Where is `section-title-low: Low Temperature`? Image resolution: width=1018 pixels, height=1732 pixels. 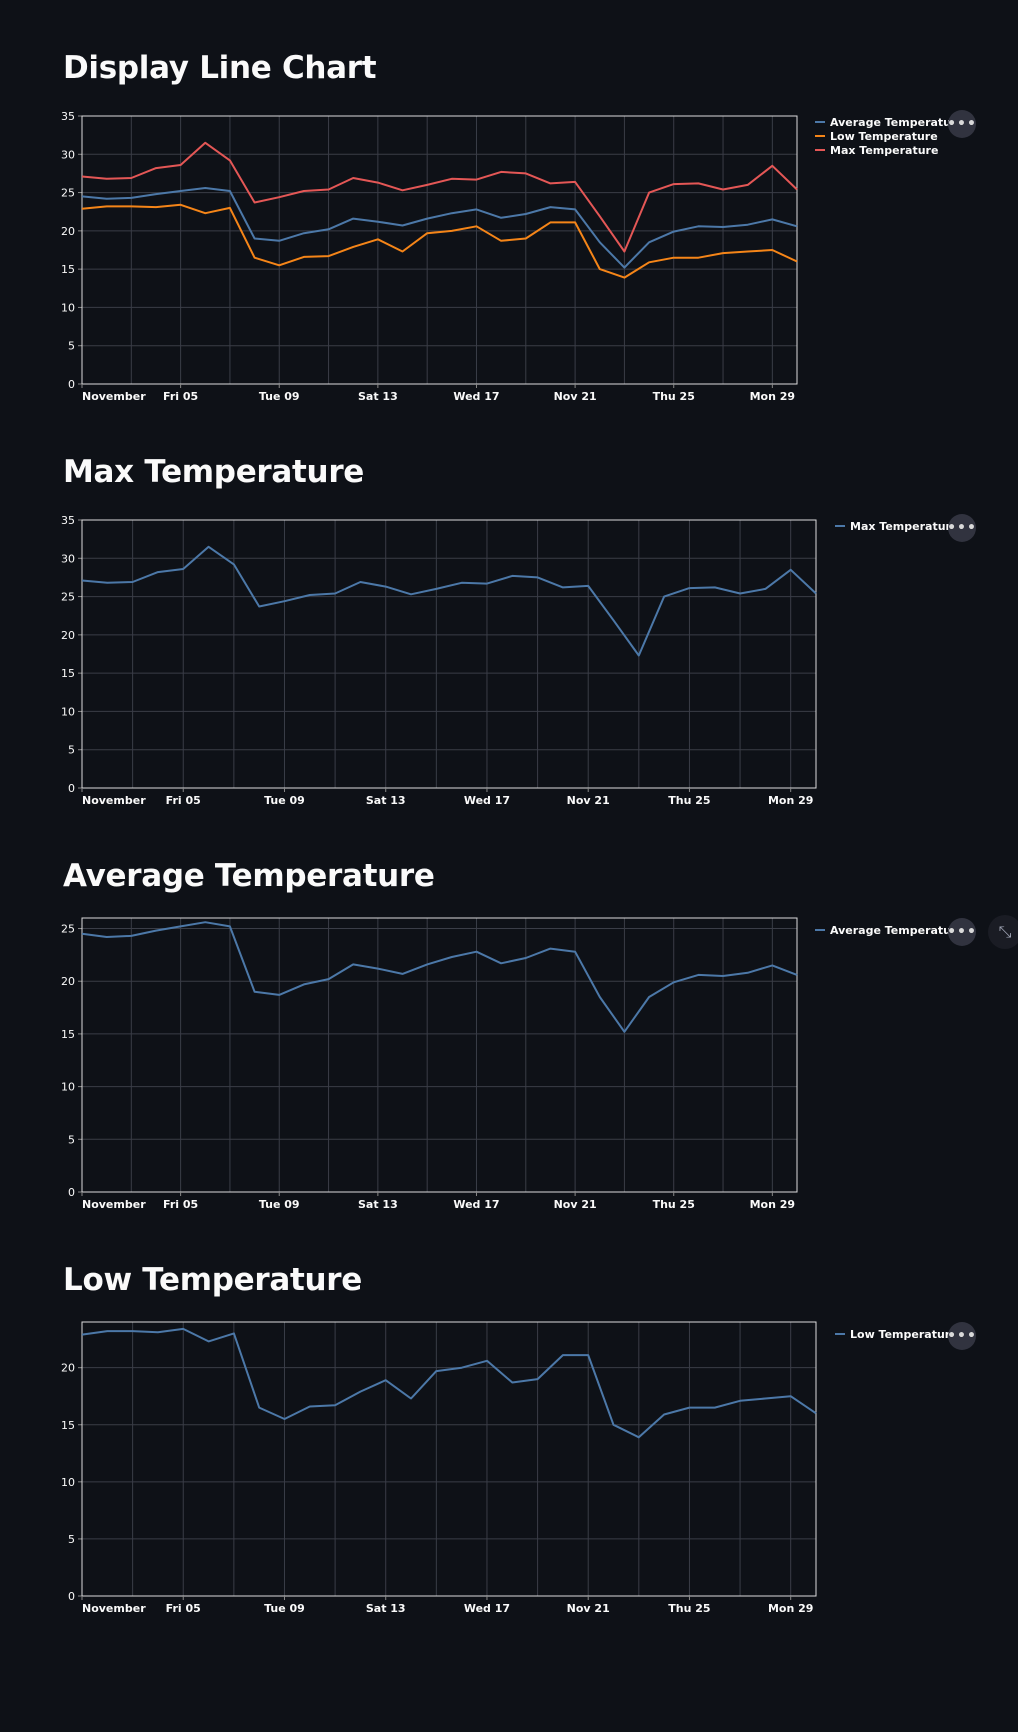
section-title-low: Low Temperature is located at coordinates (212, 1280).